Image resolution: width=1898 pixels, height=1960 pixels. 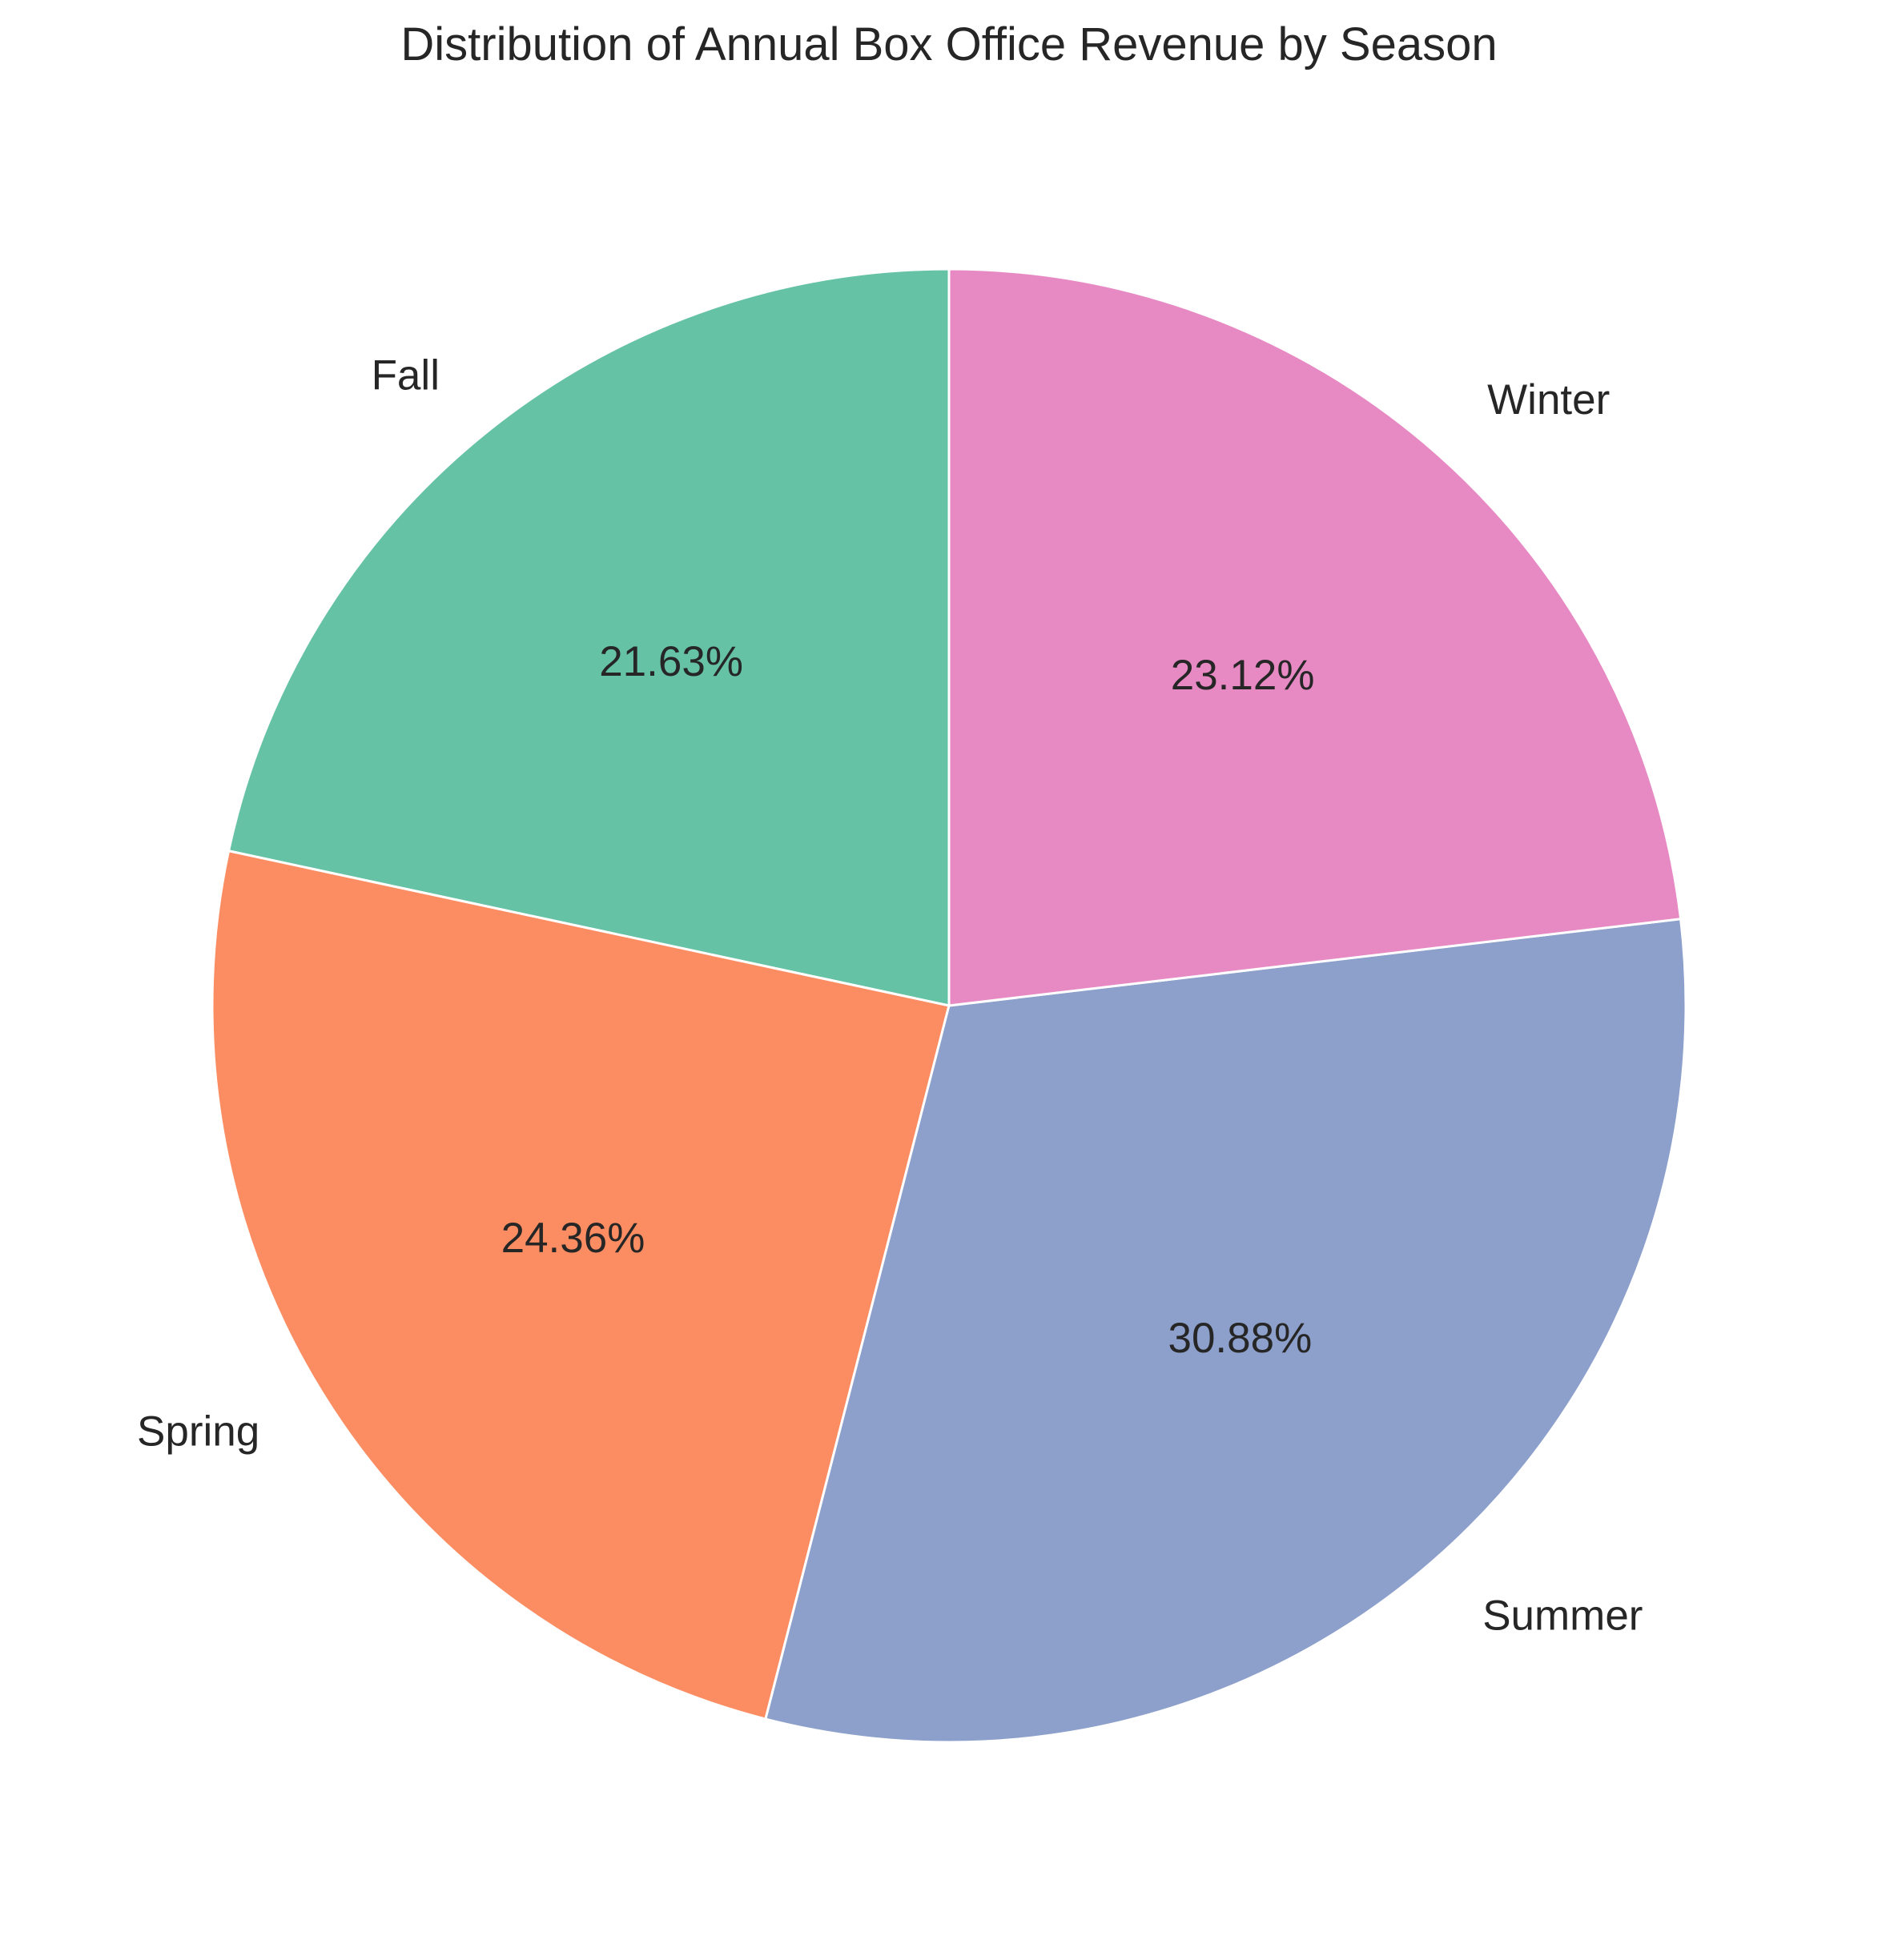 I want to click on pct-label-fall: 21.63%, so click(x=671, y=662).